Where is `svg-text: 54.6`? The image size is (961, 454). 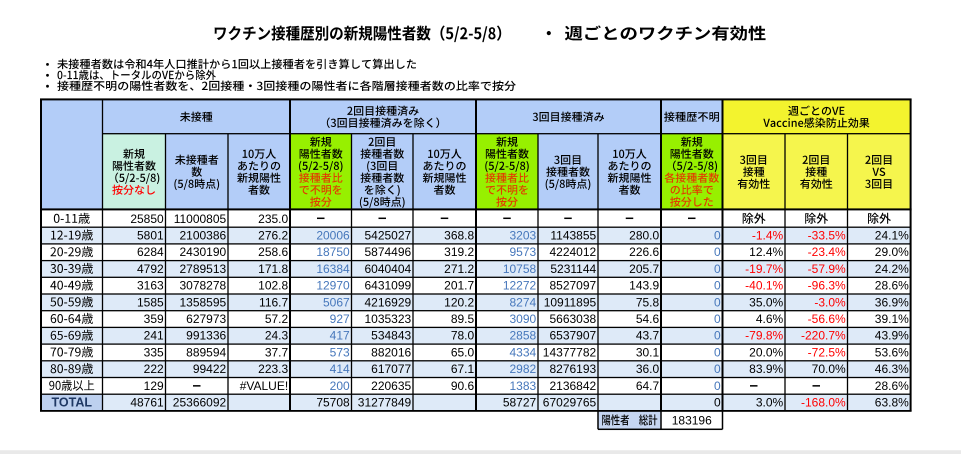
svg-text: 54.6 is located at coordinates (648, 319).